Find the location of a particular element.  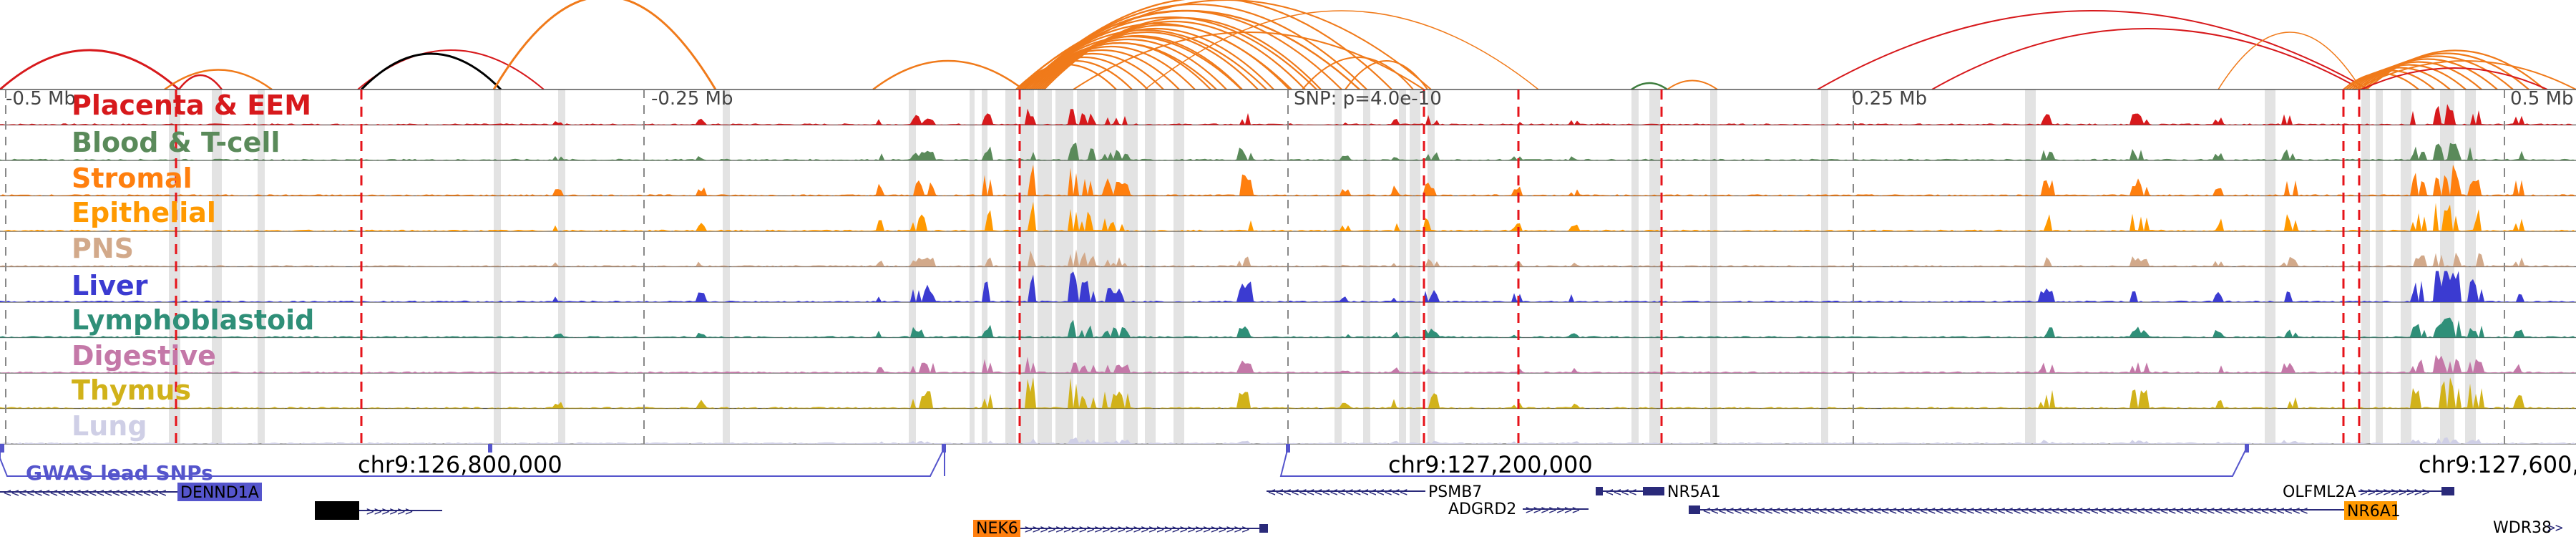

track-label-epithelial: Epithelial is located at coordinates (144, 212).